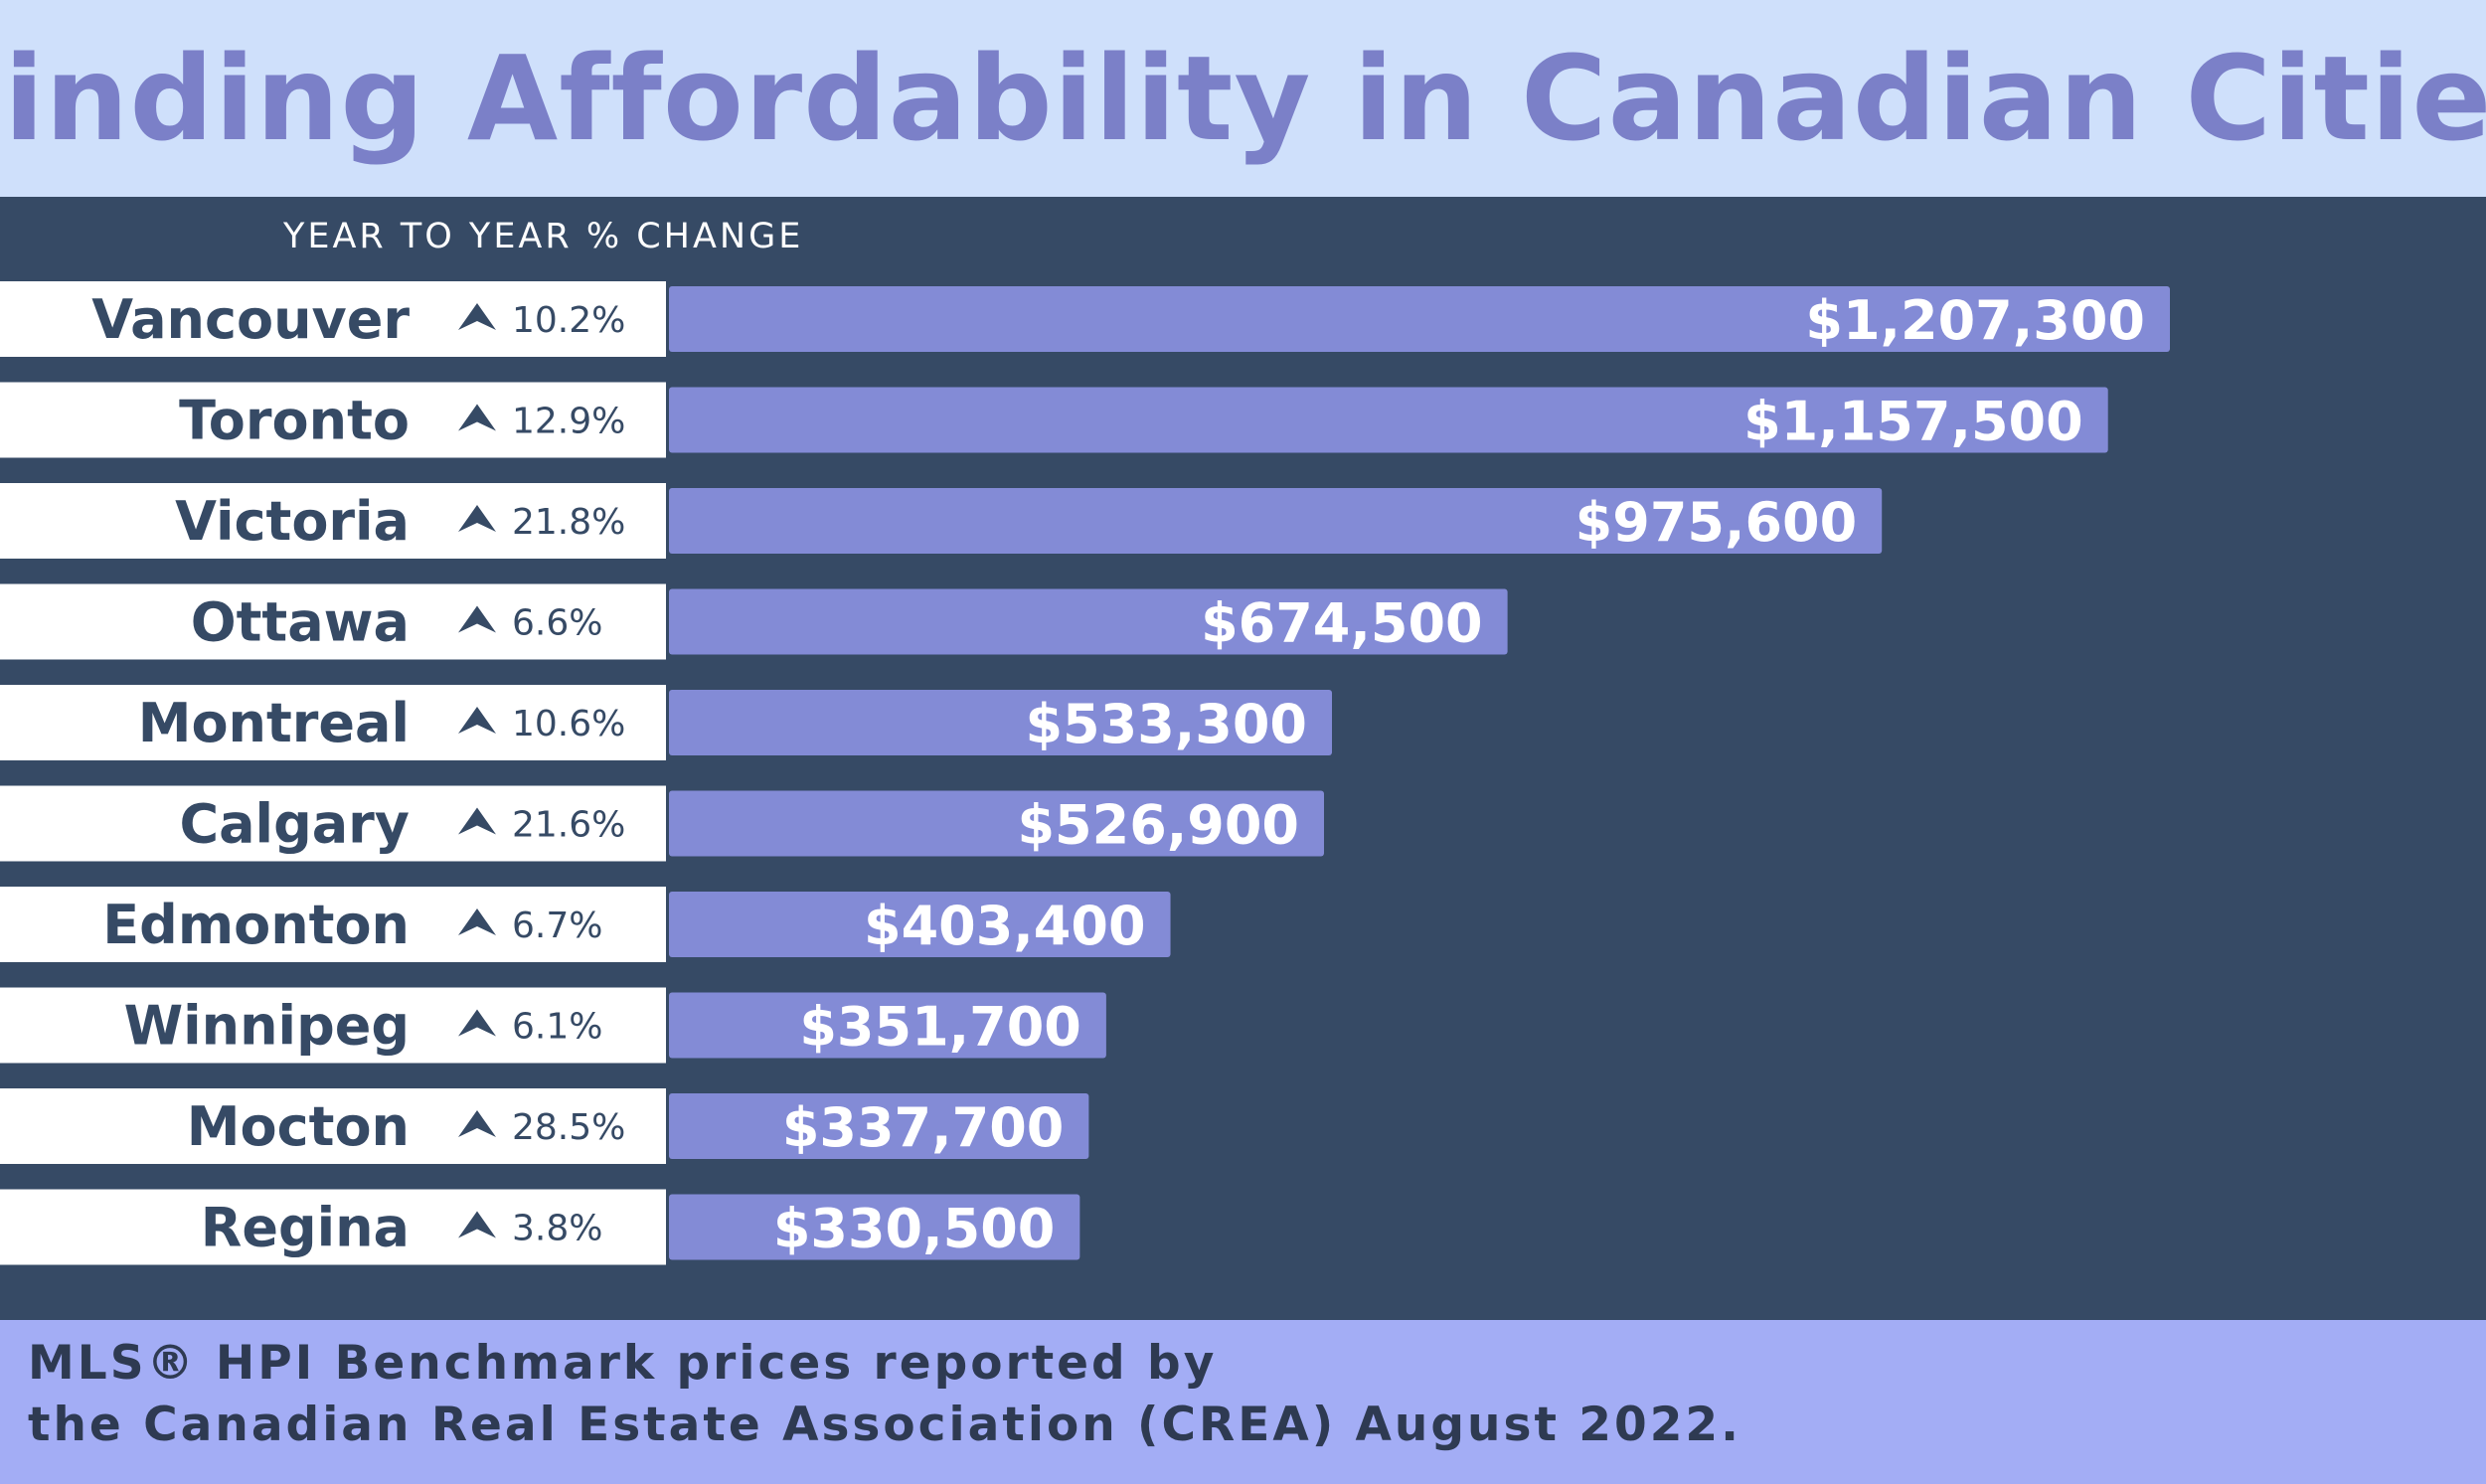 The height and width of the screenshot is (1484, 2486). What do you see at coordinates (294, 421) in the screenshot?
I see `city-label: Toronto` at bounding box center [294, 421].